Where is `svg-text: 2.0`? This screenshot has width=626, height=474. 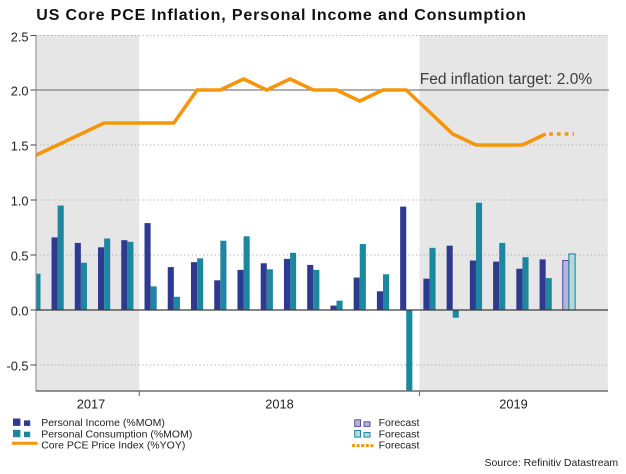
svg-text: 2.0 is located at coordinates (20, 90).